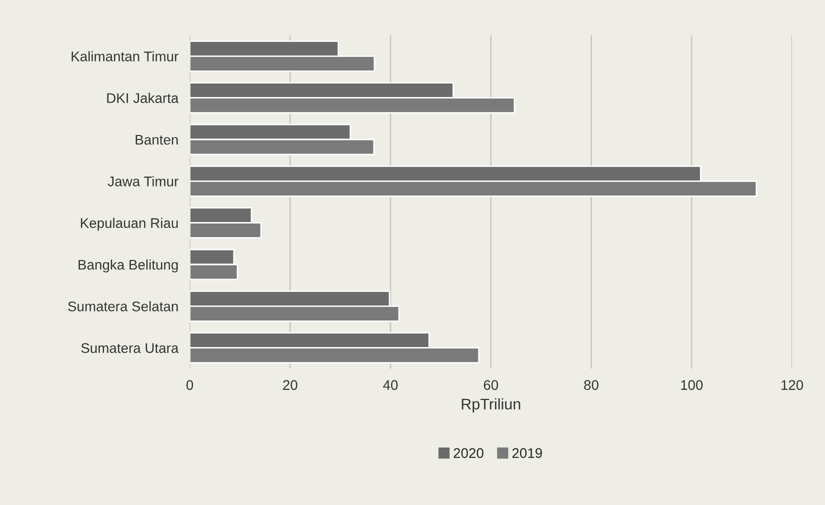 The width and height of the screenshot is (825, 505). What do you see at coordinates (129, 224) in the screenshot?
I see `y-tick-label: Kepulauan Riau` at bounding box center [129, 224].